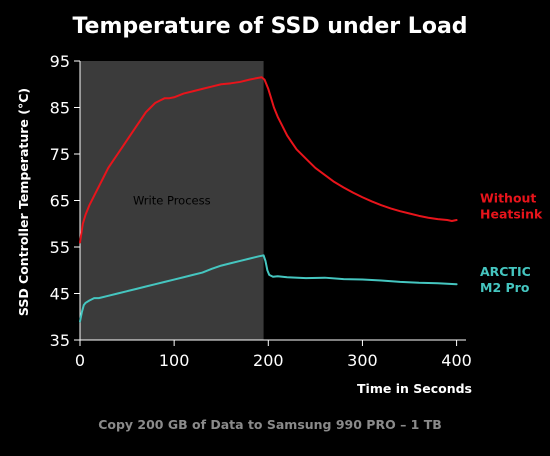 The height and width of the screenshot is (456, 550). Describe the element at coordinates (60, 154) in the screenshot. I see `y-tick-label: 75` at that location.